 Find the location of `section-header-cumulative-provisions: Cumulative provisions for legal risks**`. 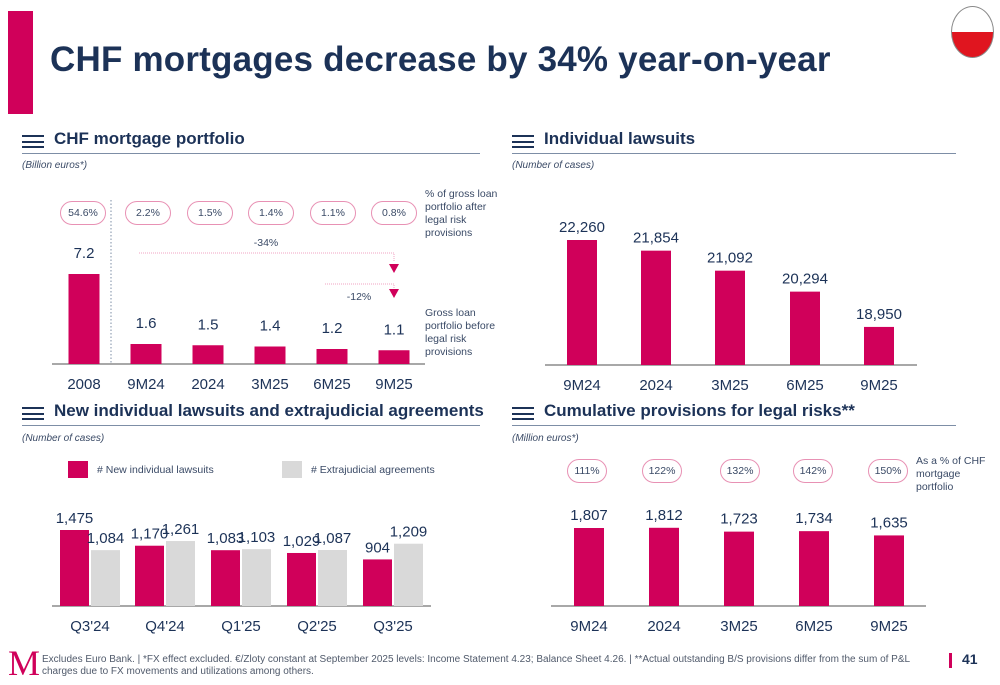

section-header-cumulative-provisions: Cumulative provisions for legal risks** is located at coordinates (734, 413).